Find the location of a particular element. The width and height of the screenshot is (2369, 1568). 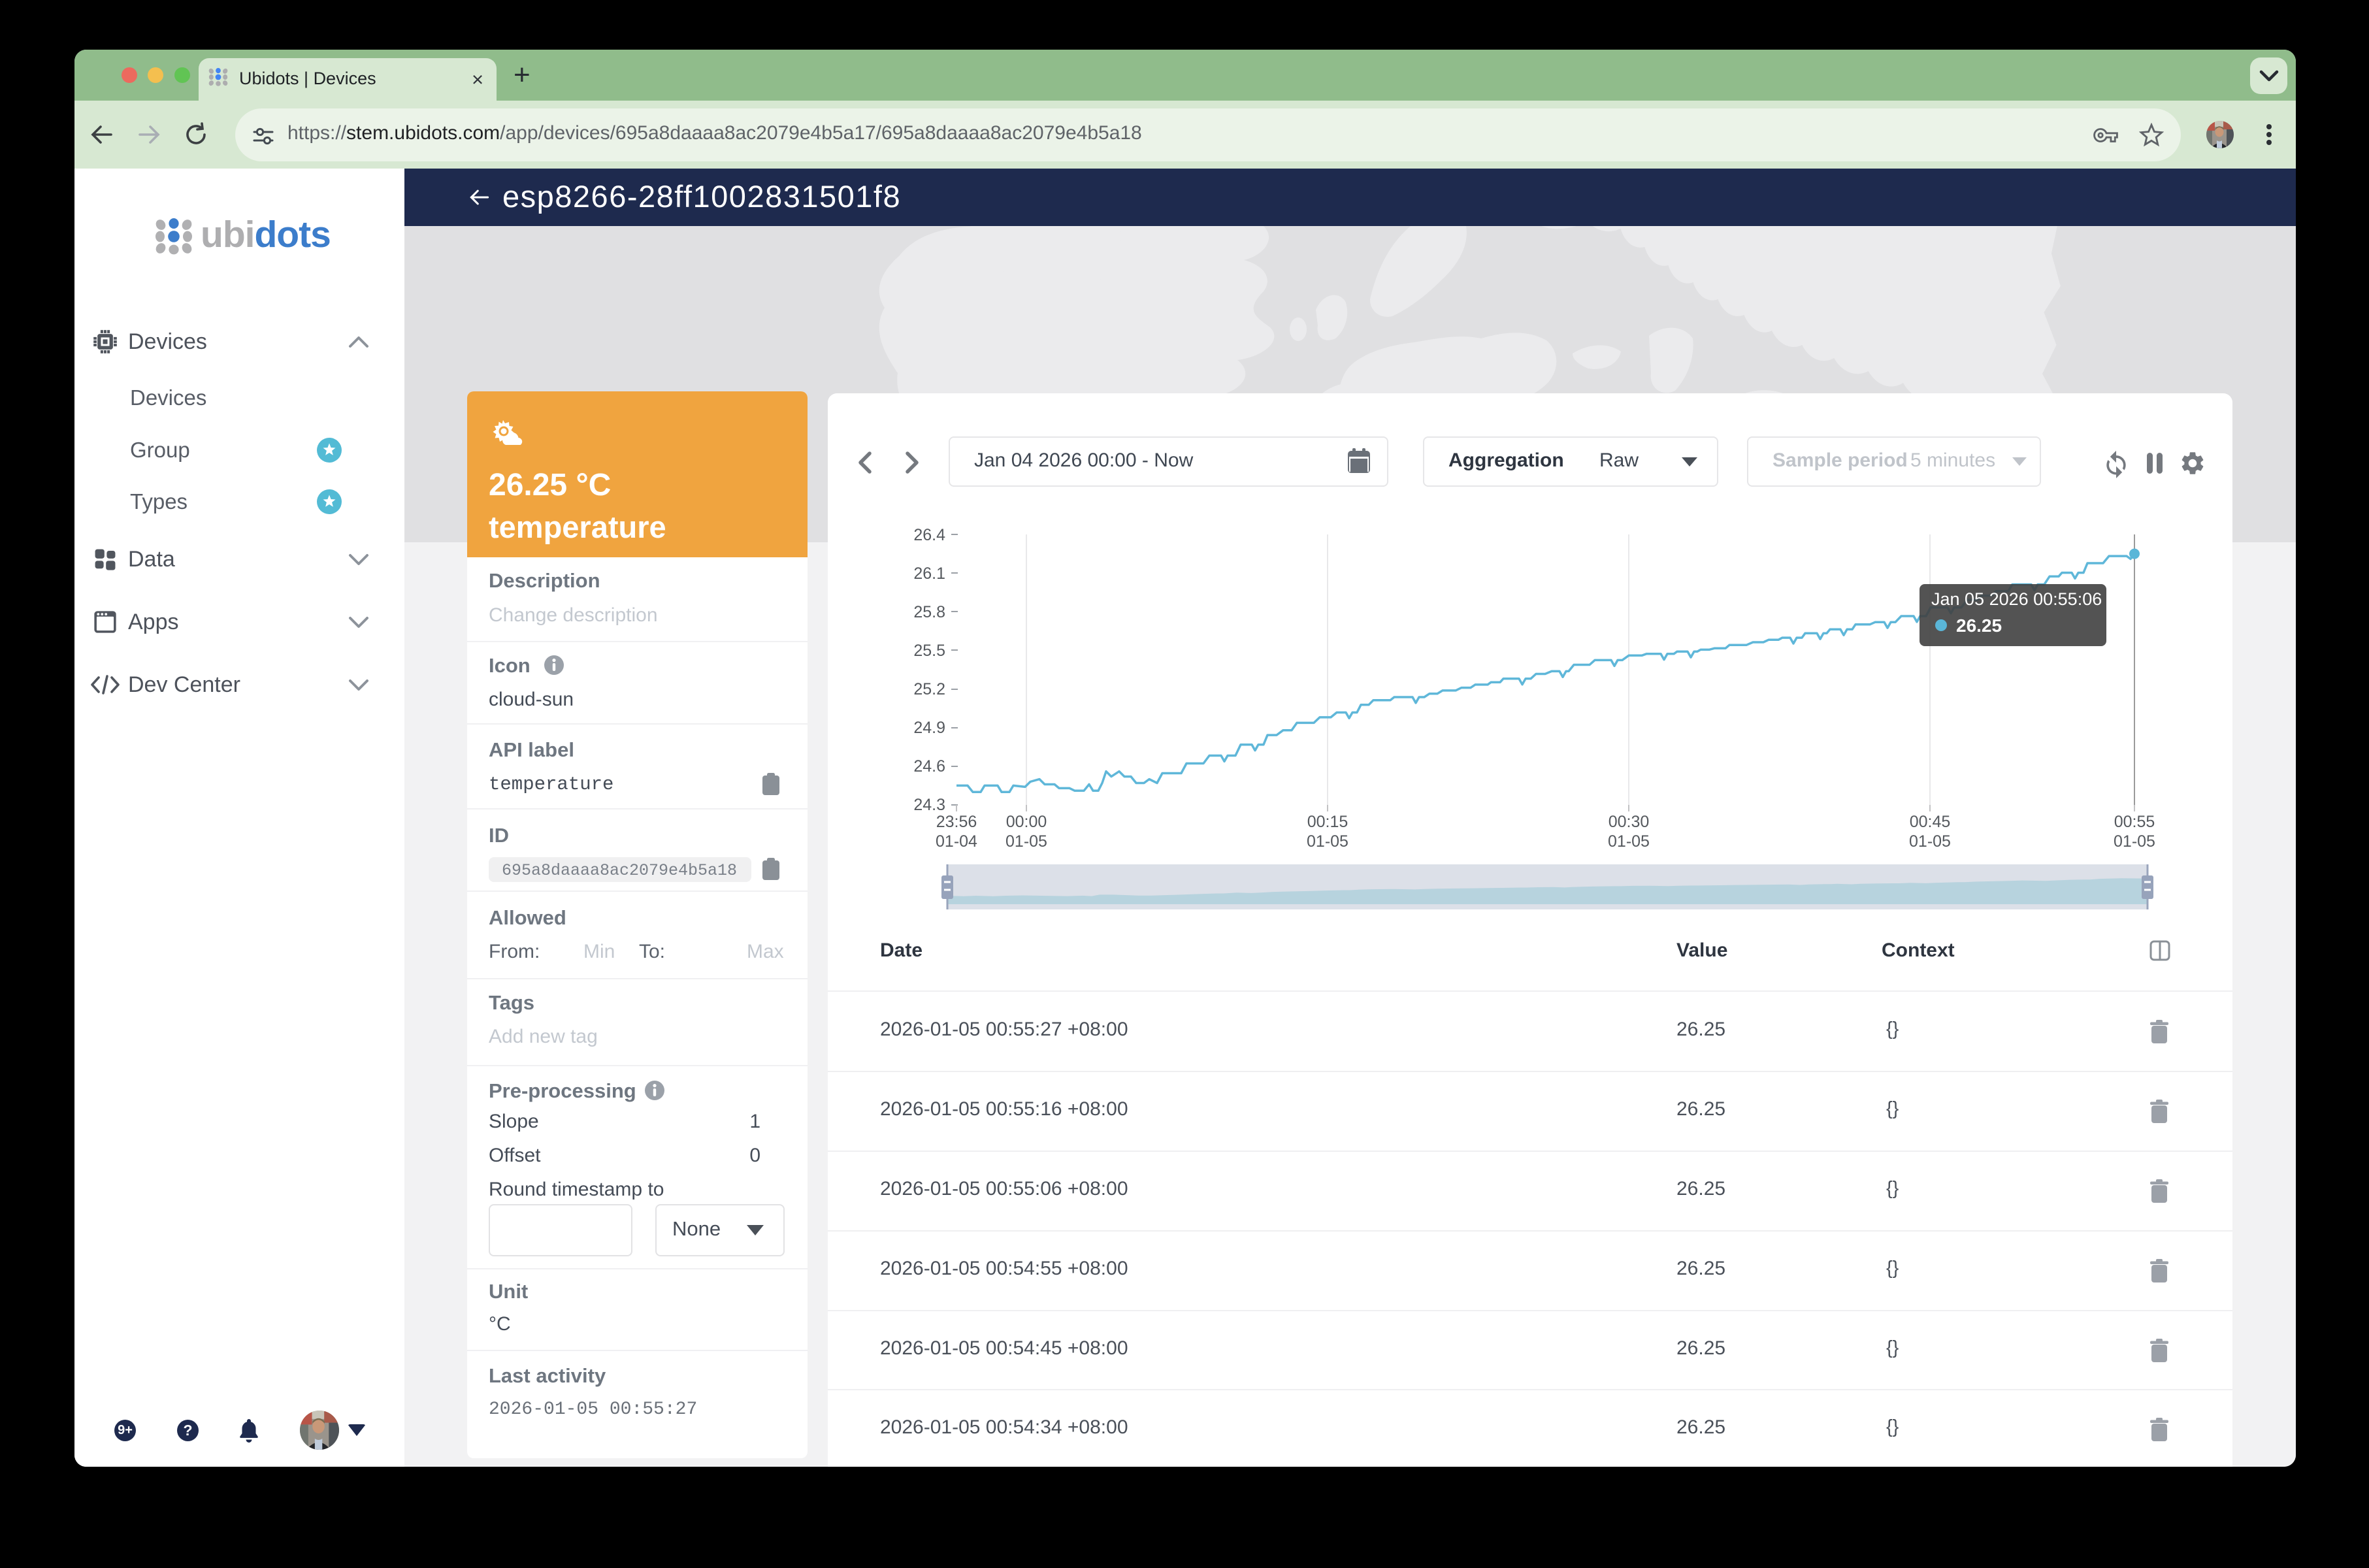

svg-text: 25.2 is located at coordinates (929, 689).